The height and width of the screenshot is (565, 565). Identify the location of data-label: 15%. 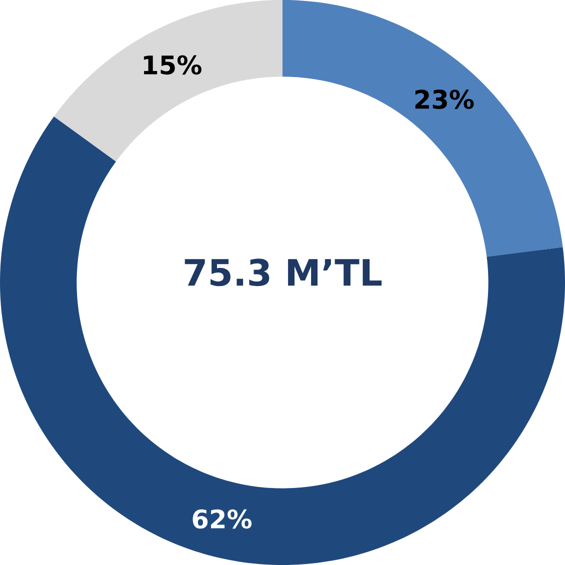
(173, 65).